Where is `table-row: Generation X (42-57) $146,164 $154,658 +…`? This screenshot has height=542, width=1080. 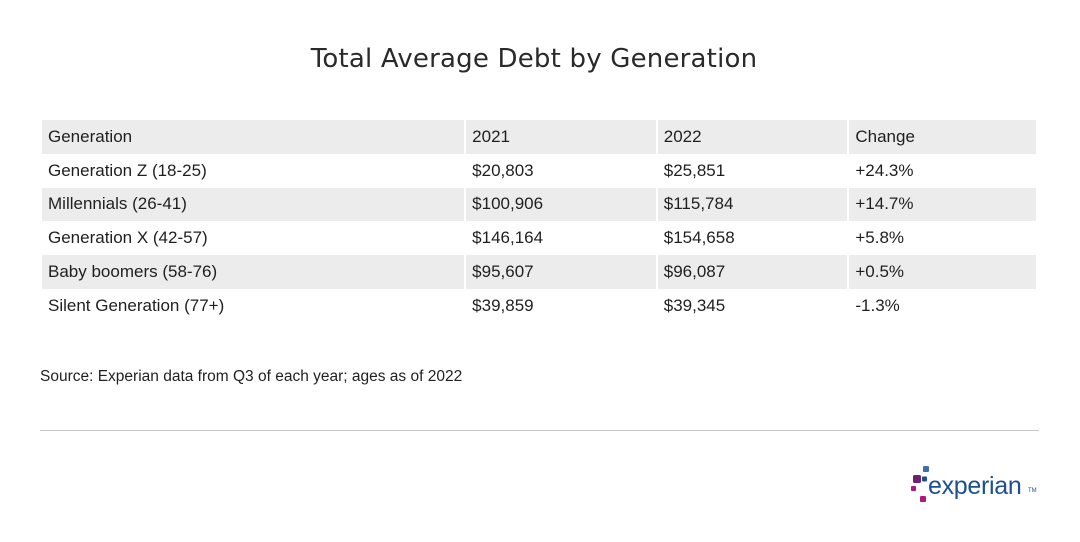 table-row: Generation X (42-57) $146,164 $154,658 +… is located at coordinates (539, 238).